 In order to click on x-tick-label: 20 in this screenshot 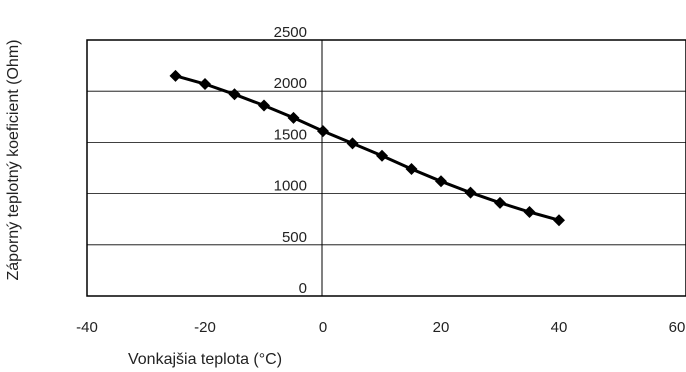, I will do `click(441, 327)`.